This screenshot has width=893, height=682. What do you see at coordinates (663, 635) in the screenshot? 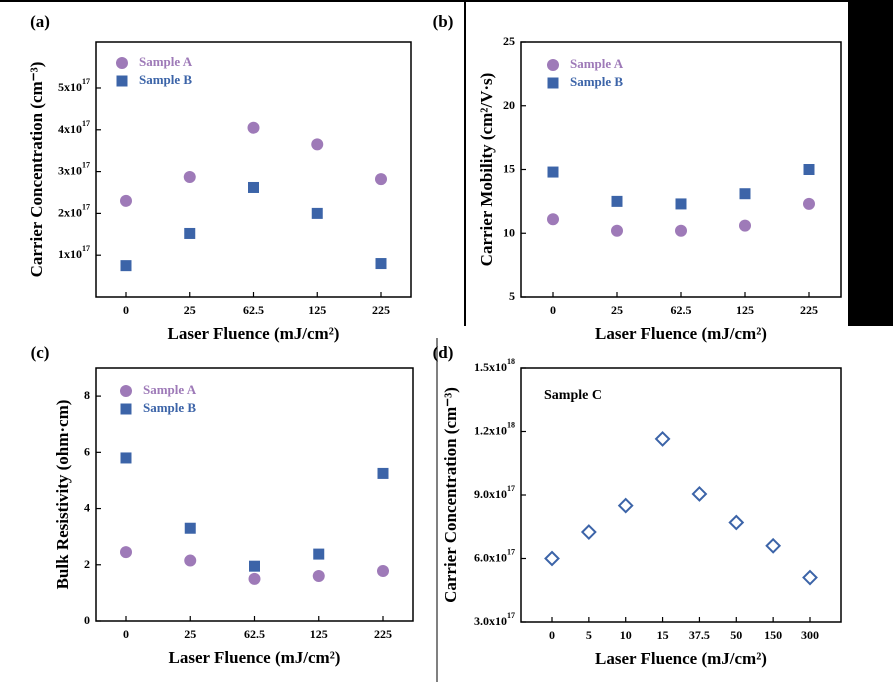
I see `x-tick-label: 15` at bounding box center [663, 635].